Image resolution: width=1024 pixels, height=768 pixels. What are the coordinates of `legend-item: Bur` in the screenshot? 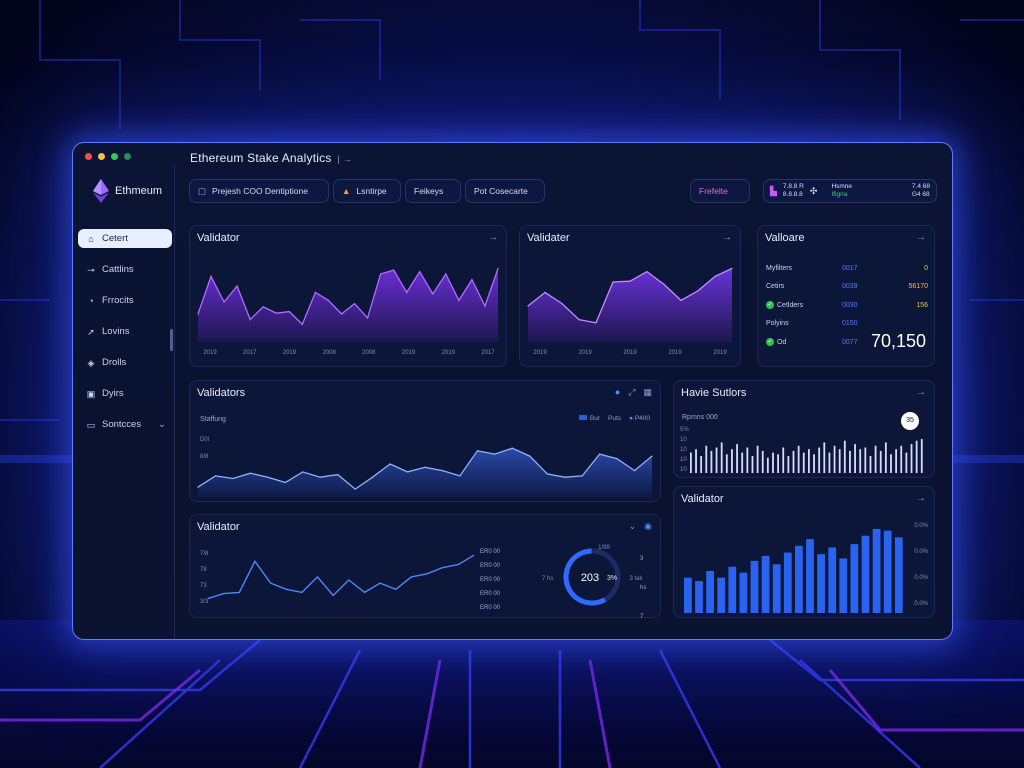 It's located at (589, 418).